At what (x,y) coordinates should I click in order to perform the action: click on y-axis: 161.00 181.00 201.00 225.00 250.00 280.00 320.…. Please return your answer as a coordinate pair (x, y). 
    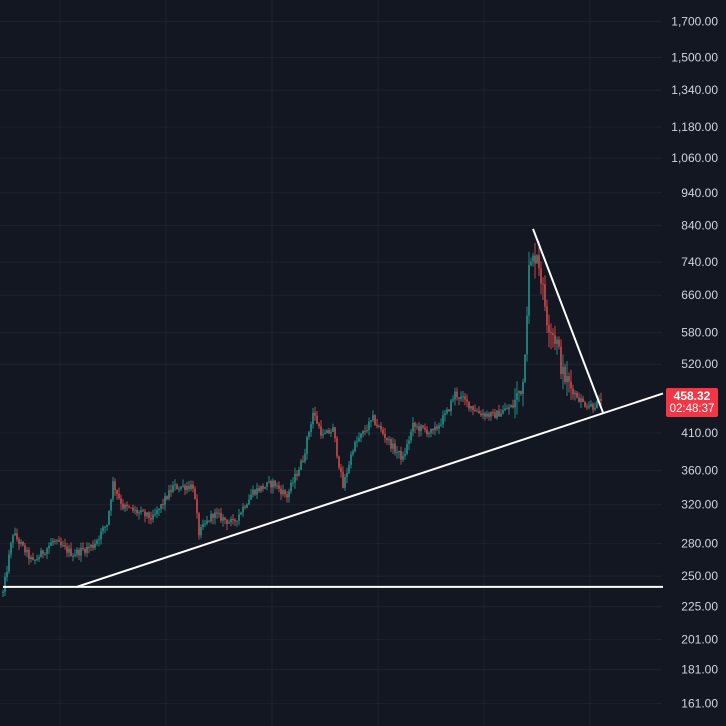
    Looking at the image, I should click on (694, 362).